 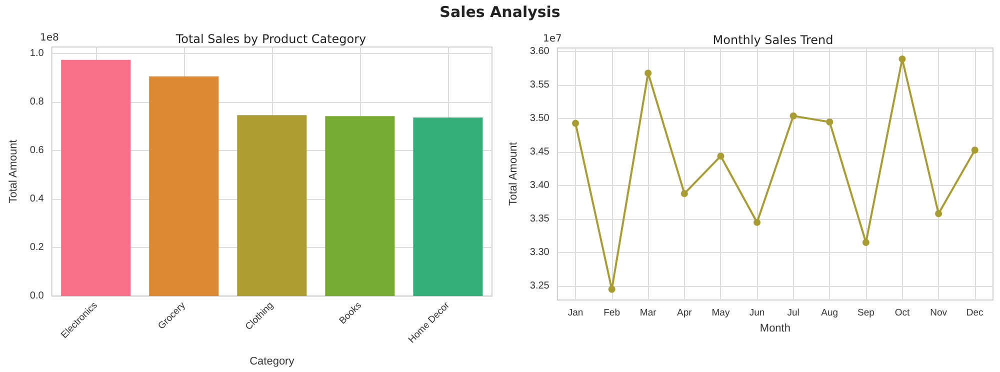 I want to click on x-tick-label: Feb, so click(x=612, y=313).